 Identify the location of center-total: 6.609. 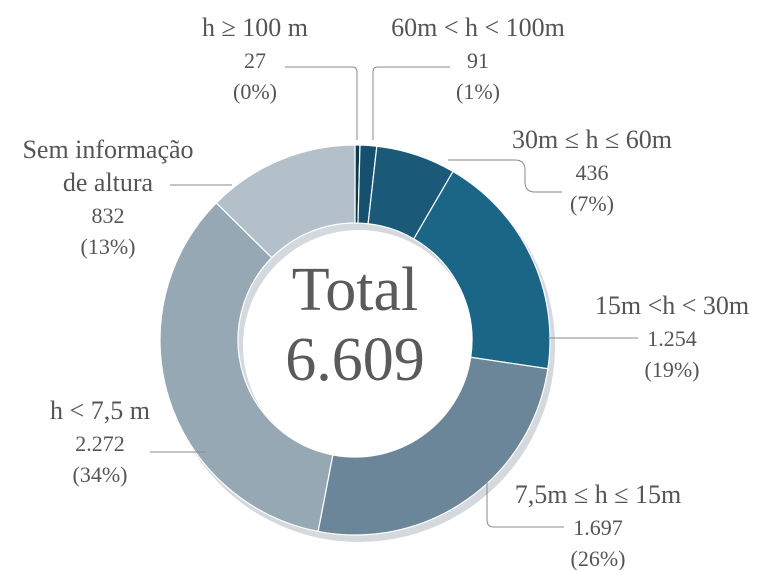
(355, 360).